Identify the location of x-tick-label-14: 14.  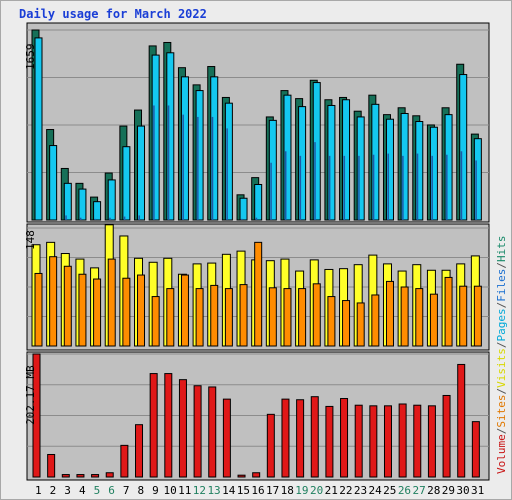
(229, 490).